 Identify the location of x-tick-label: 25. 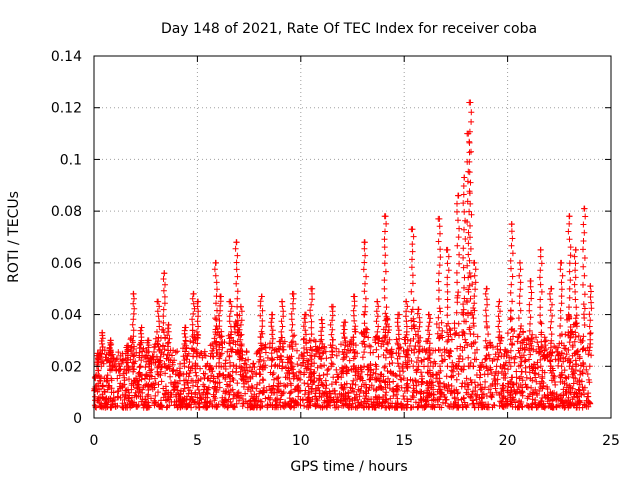
(611, 441).